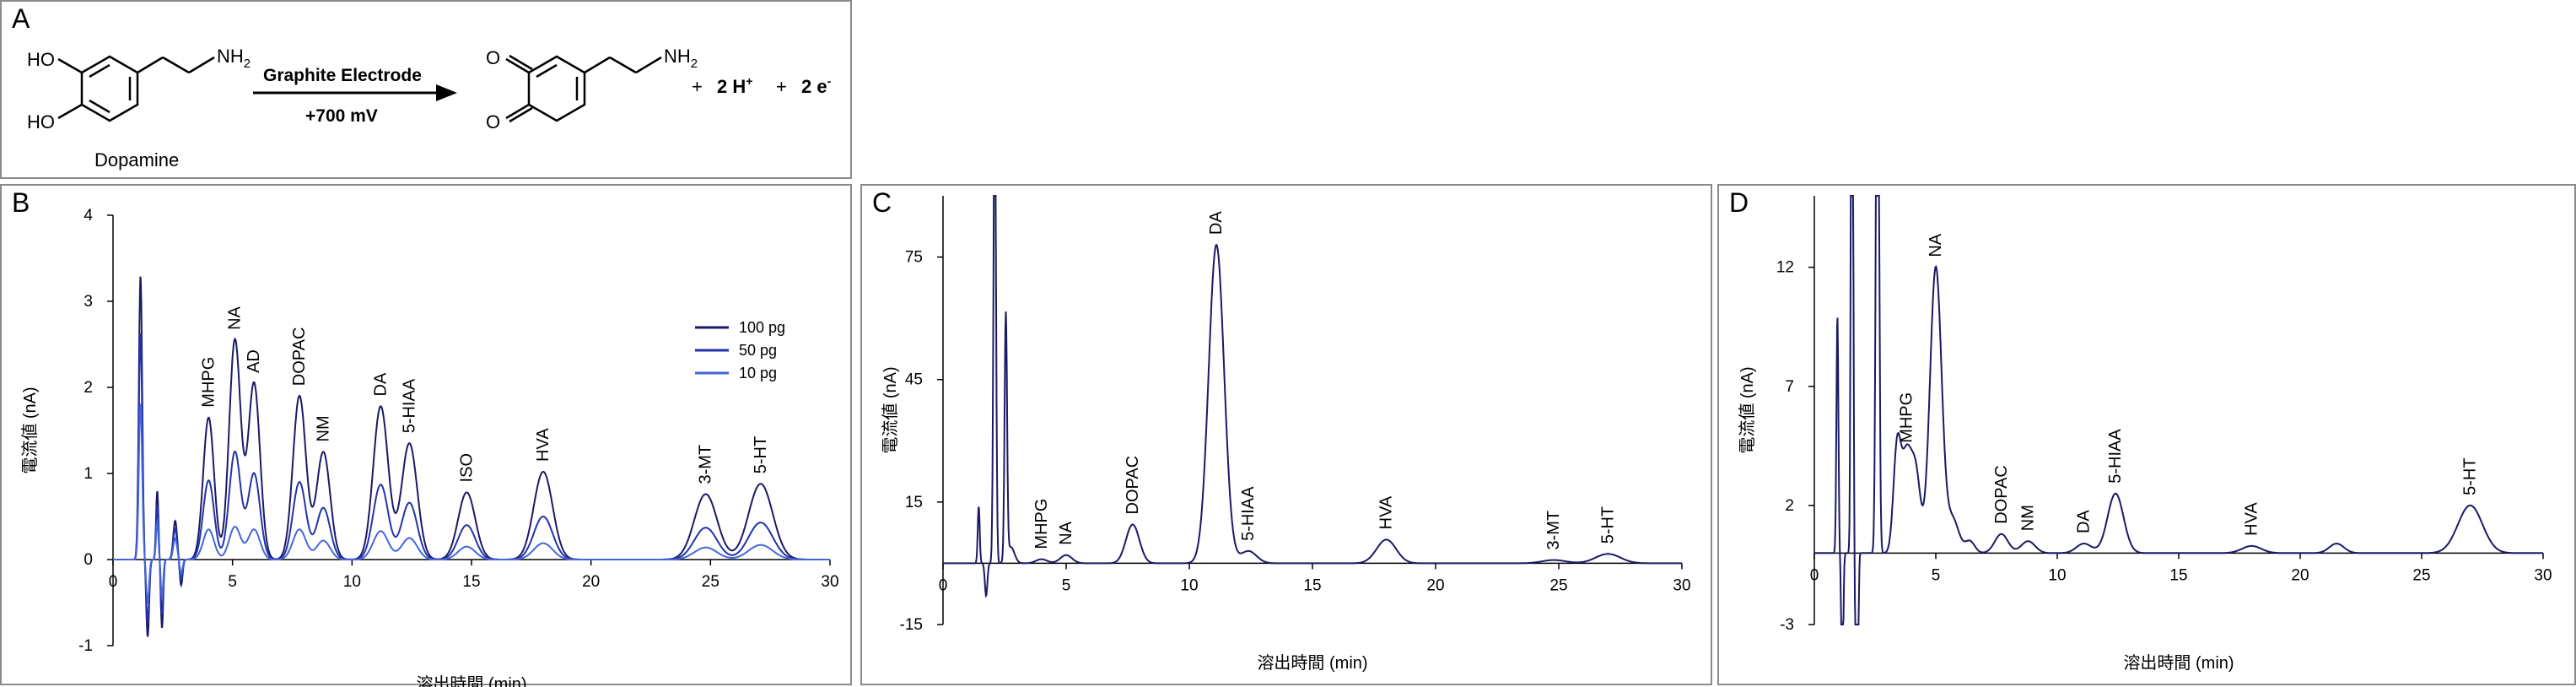 The image size is (2576, 687). I want to click on product-o-top: O, so click(493, 57).